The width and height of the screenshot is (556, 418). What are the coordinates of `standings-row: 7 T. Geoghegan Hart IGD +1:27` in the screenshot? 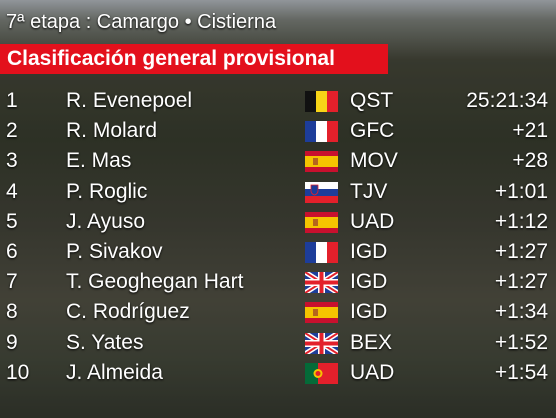 It's located at (278, 282).